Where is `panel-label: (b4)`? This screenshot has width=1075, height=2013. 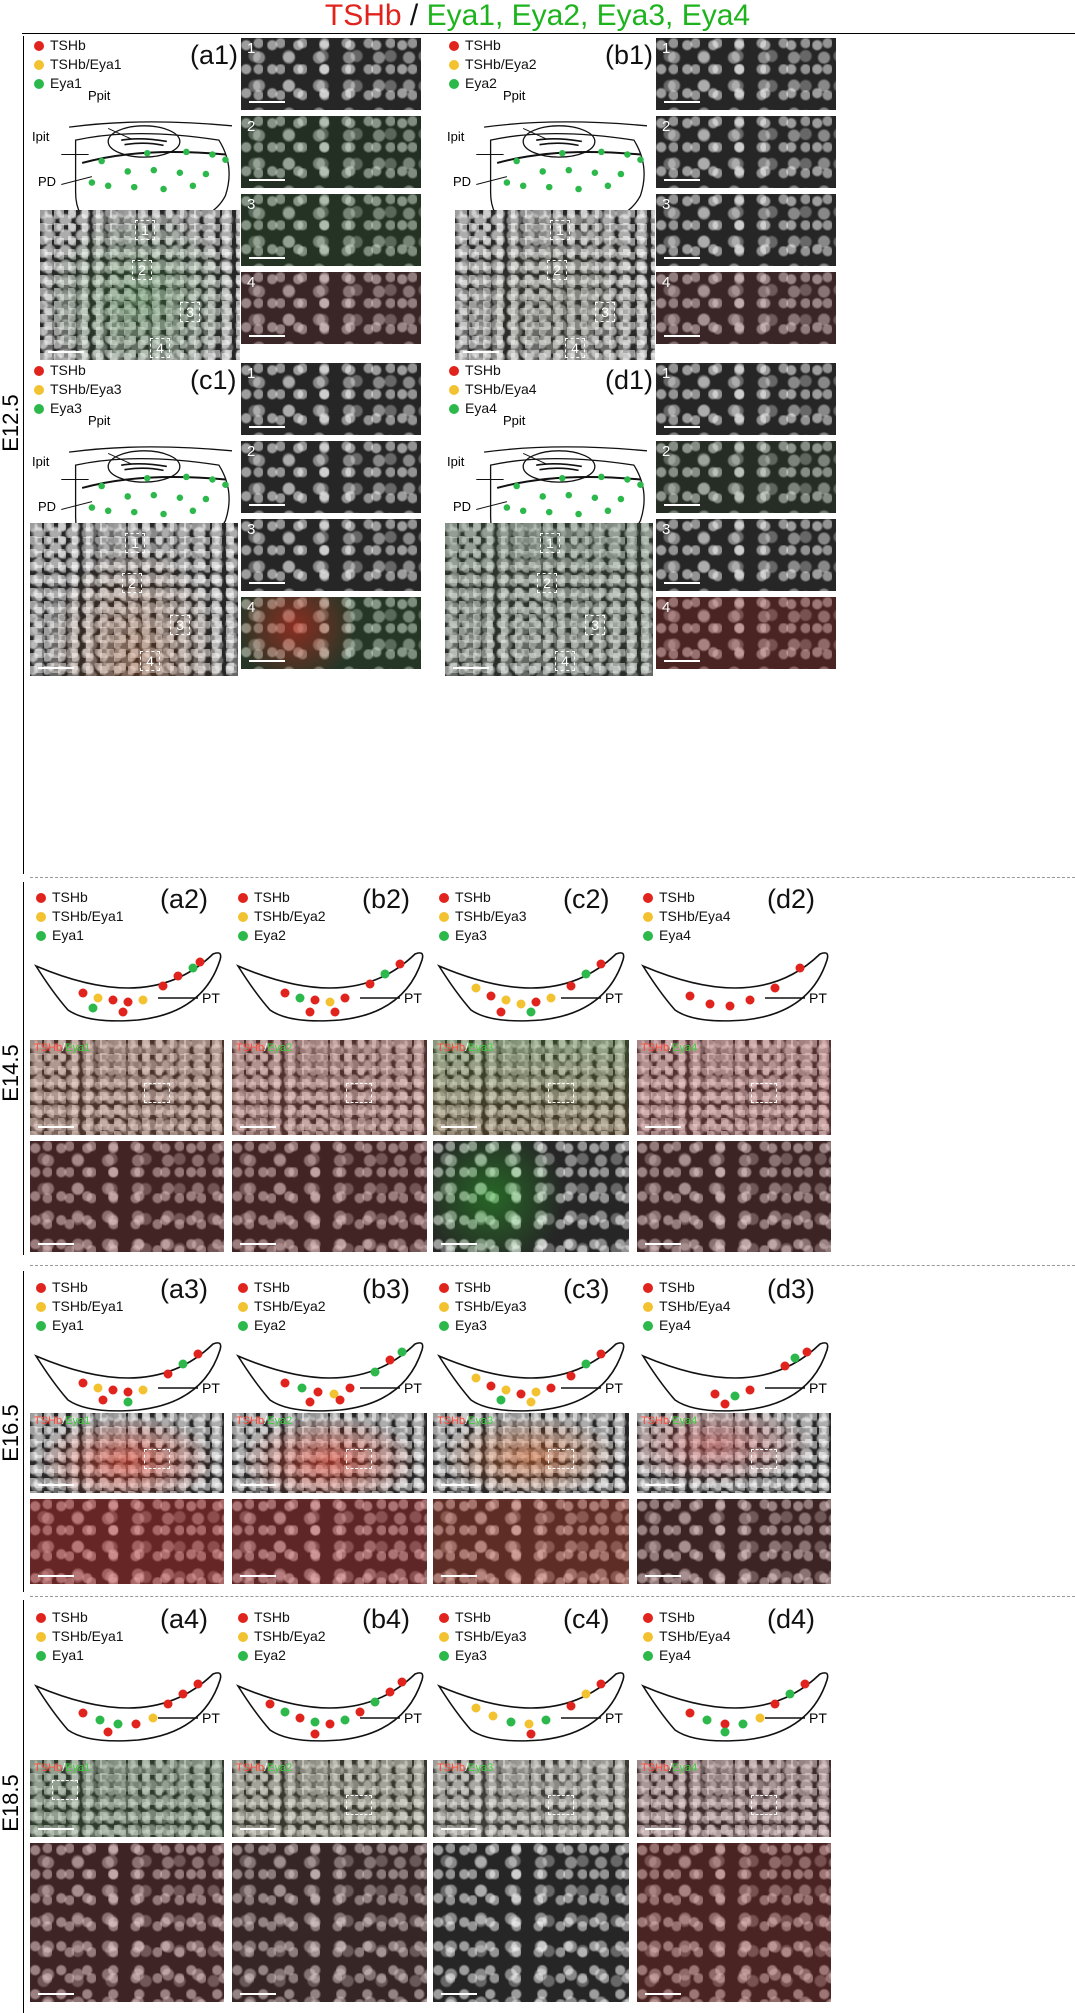
panel-label: (b4) is located at coordinates (386, 1619).